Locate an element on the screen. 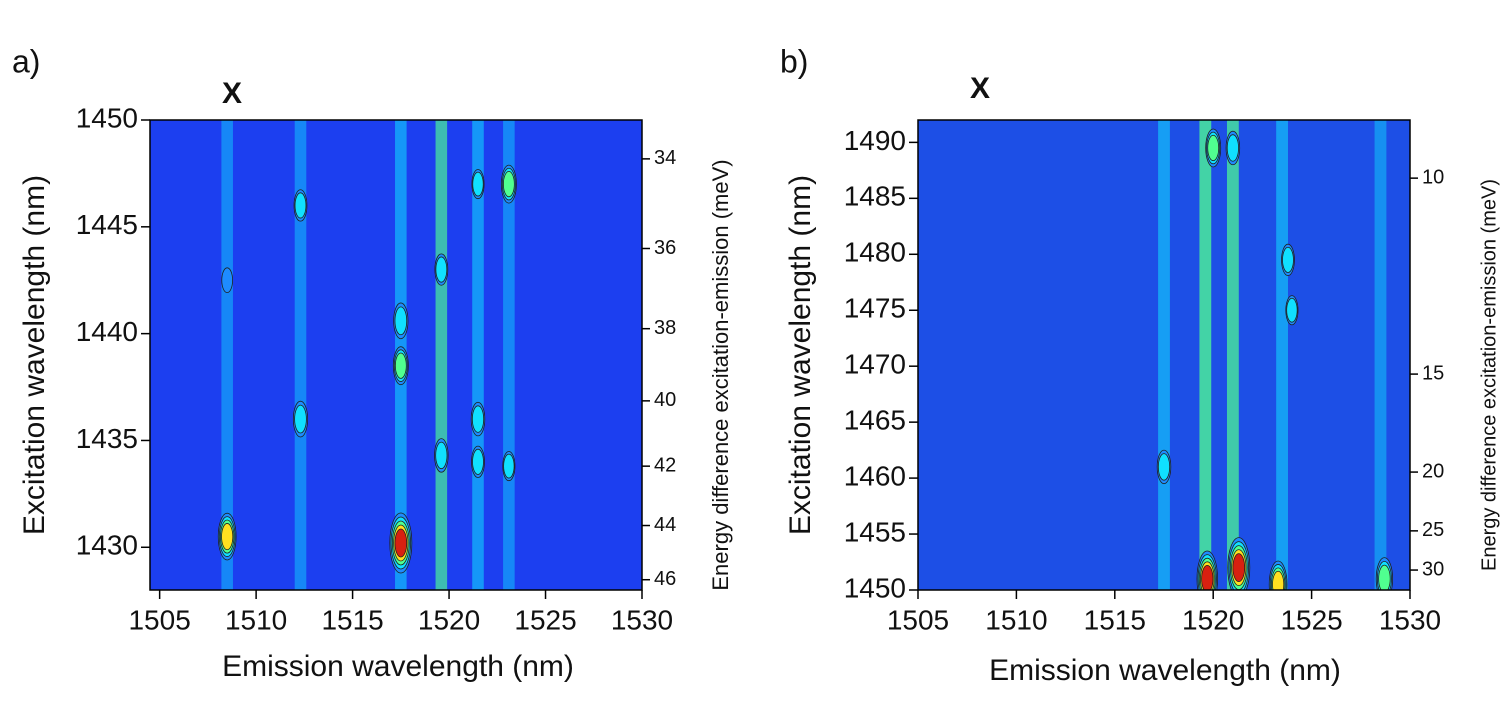  y-tick-label: 1445 is located at coordinates (107, 224).